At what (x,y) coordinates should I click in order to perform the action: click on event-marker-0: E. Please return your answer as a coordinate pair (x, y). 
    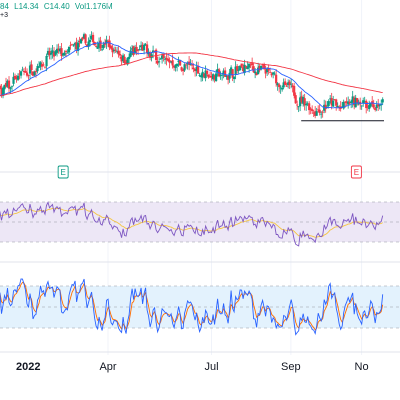
    Looking at the image, I should click on (63, 172).